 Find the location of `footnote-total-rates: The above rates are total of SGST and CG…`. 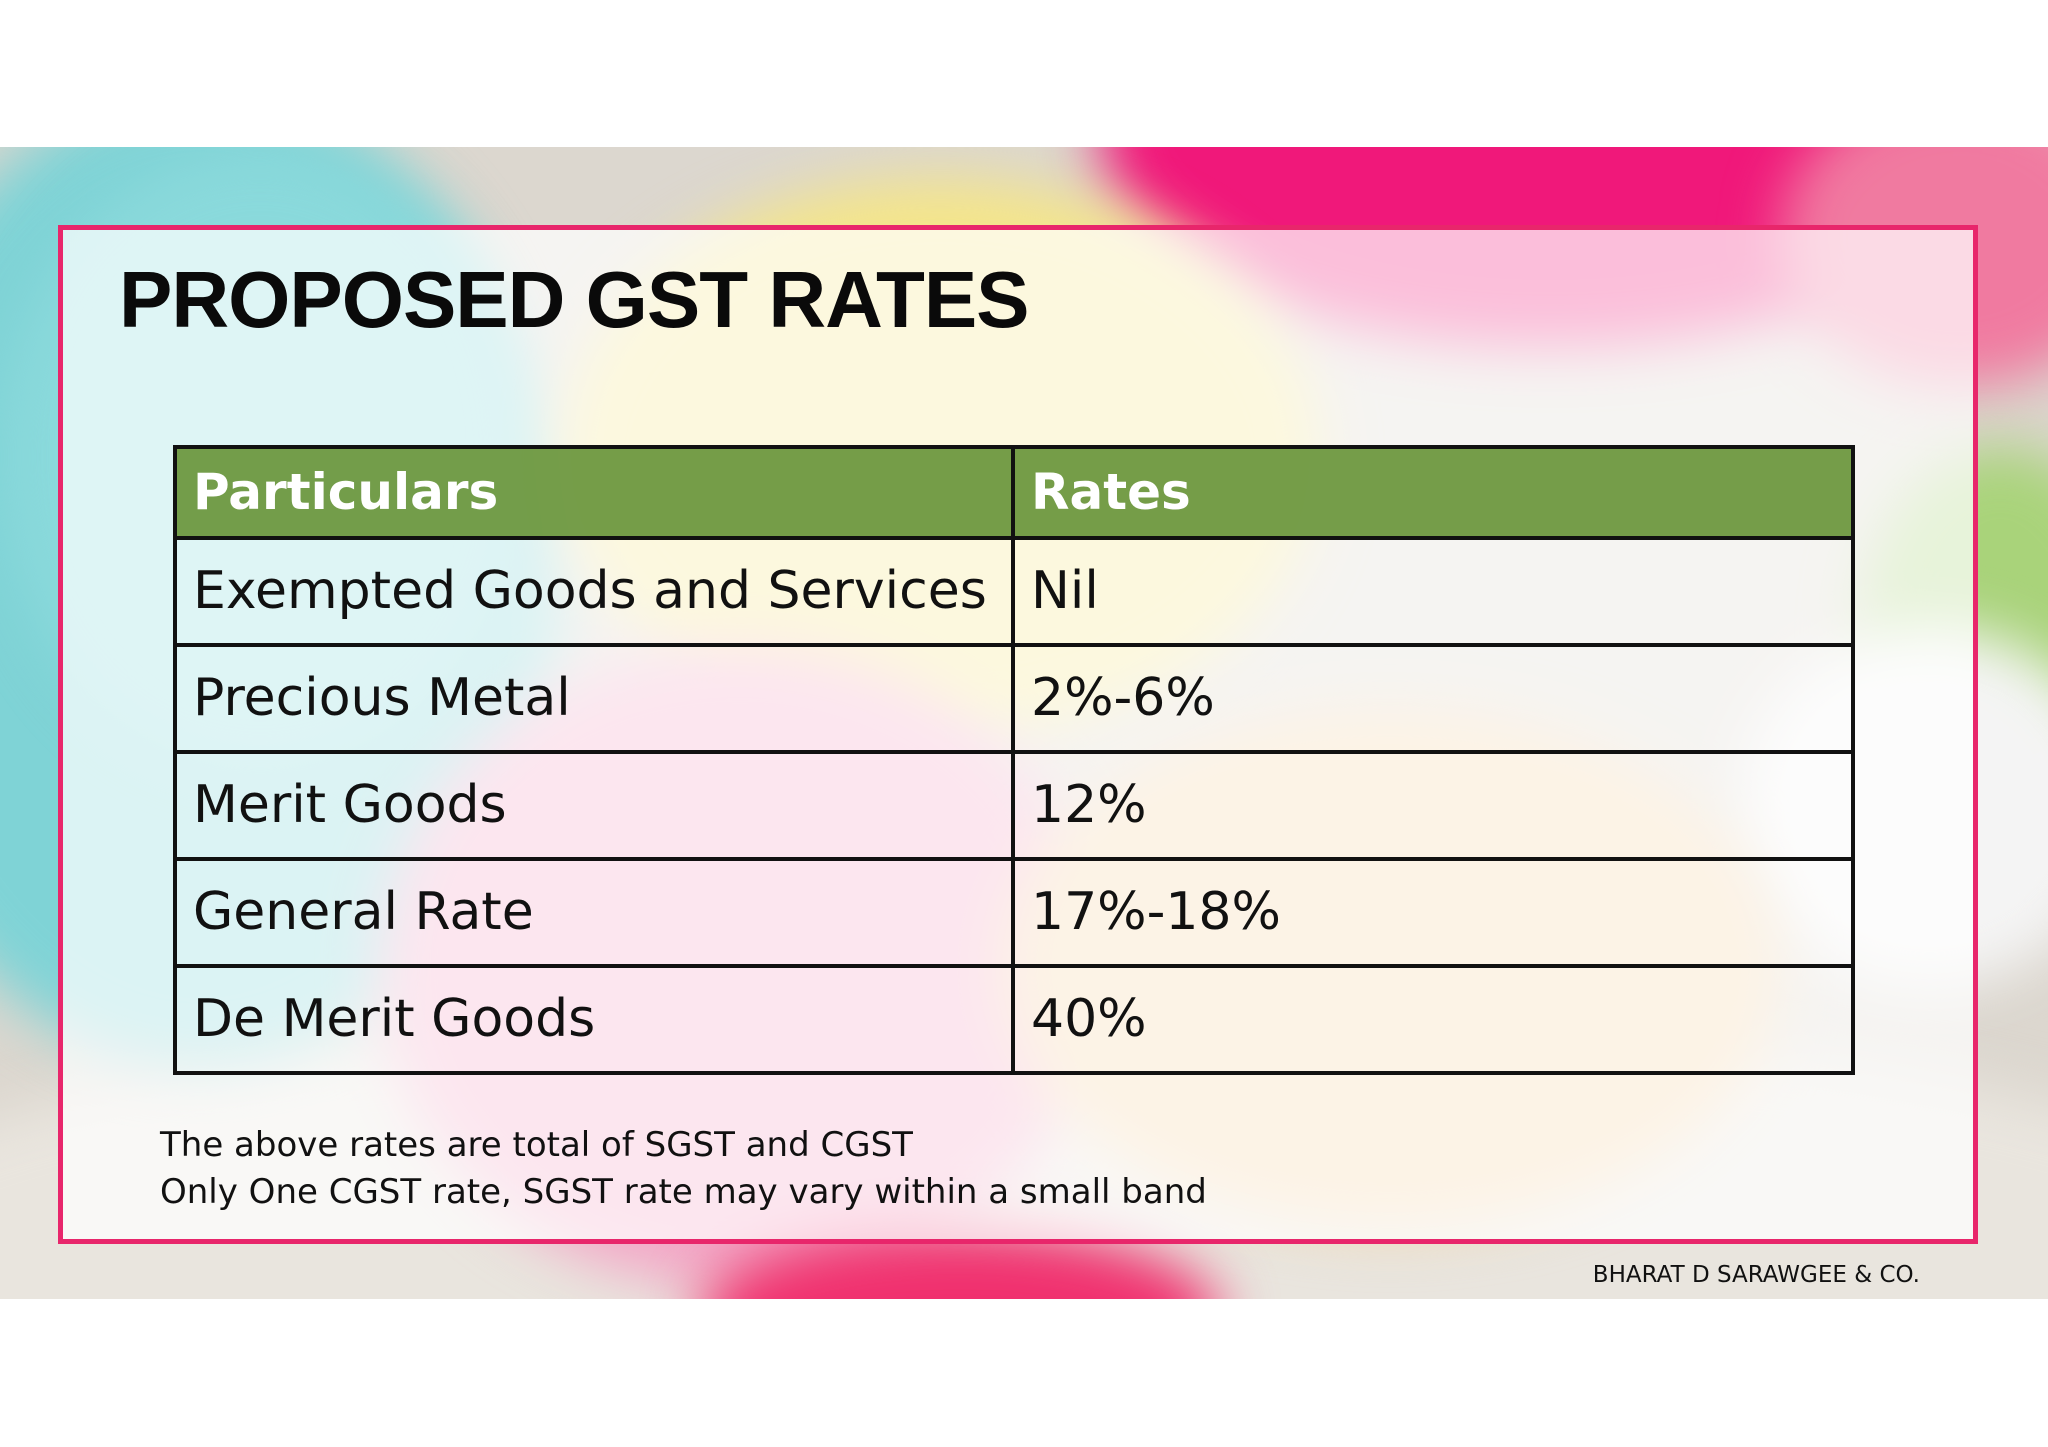

footnote-total-rates: The above rates are total of SGST and CG… is located at coordinates (536, 1145).